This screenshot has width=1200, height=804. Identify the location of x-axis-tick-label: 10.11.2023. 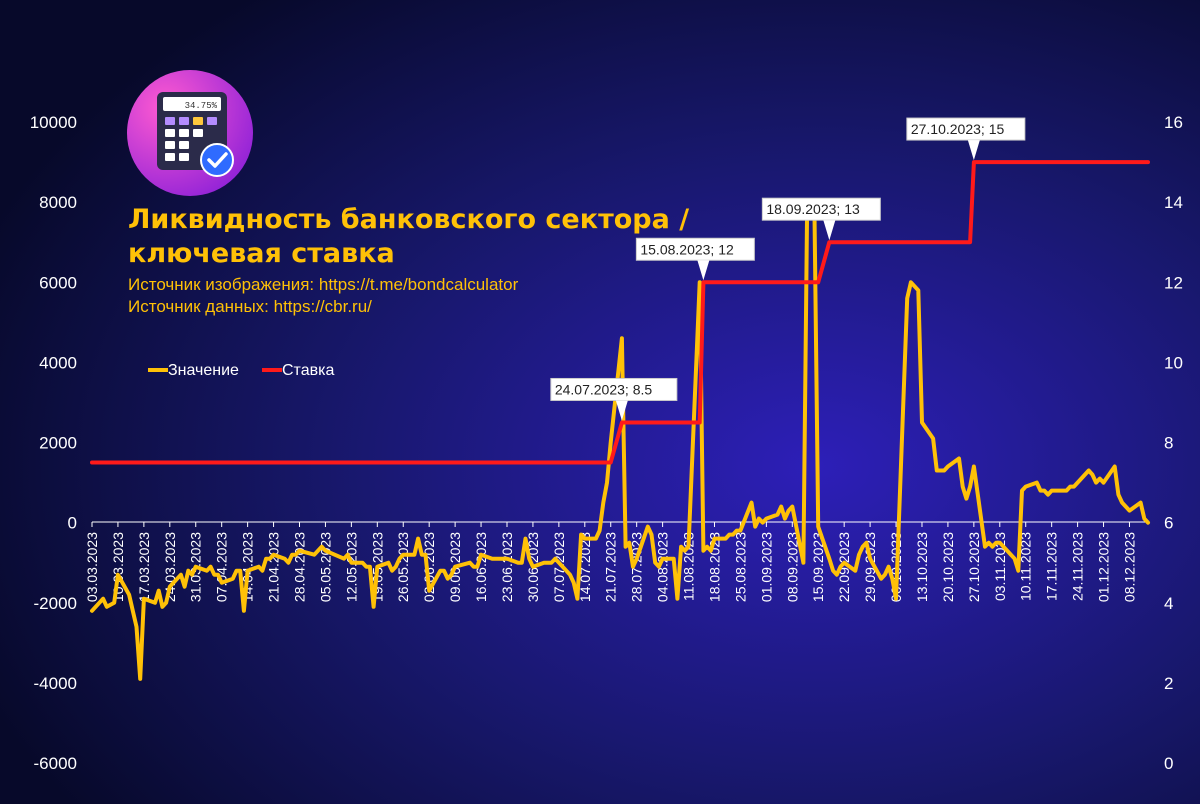
(1026, 566).